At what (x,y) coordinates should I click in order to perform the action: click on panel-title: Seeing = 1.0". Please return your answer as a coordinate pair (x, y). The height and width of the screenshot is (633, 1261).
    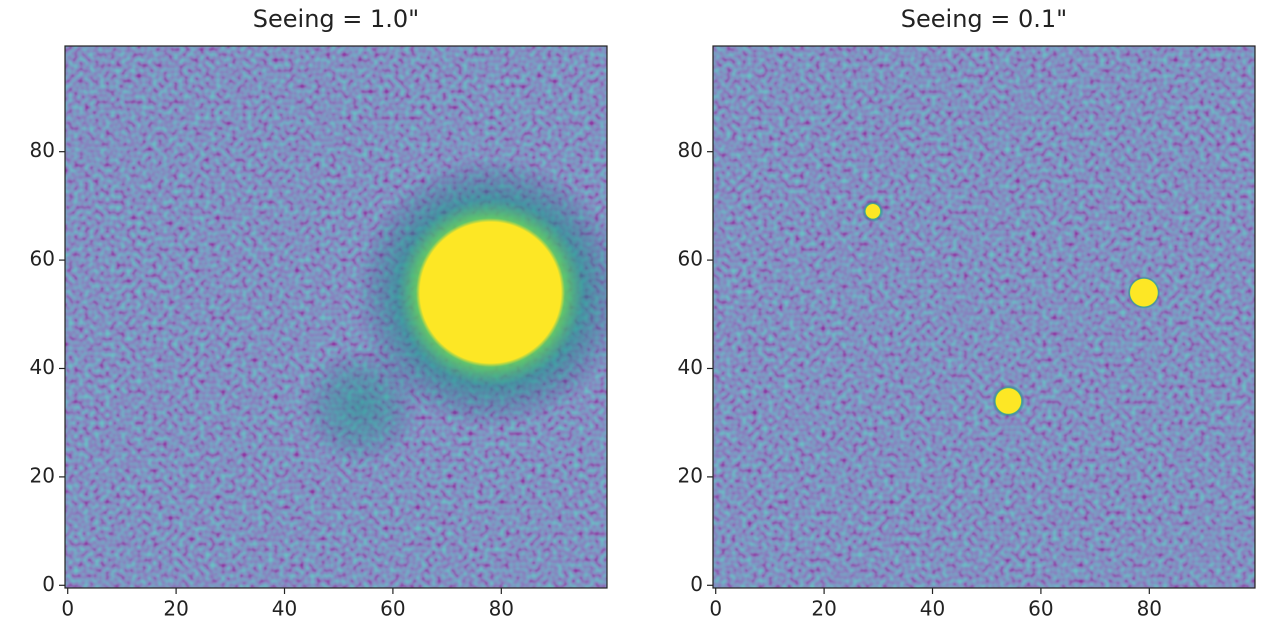
    Looking at the image, I should click on (336, 19).